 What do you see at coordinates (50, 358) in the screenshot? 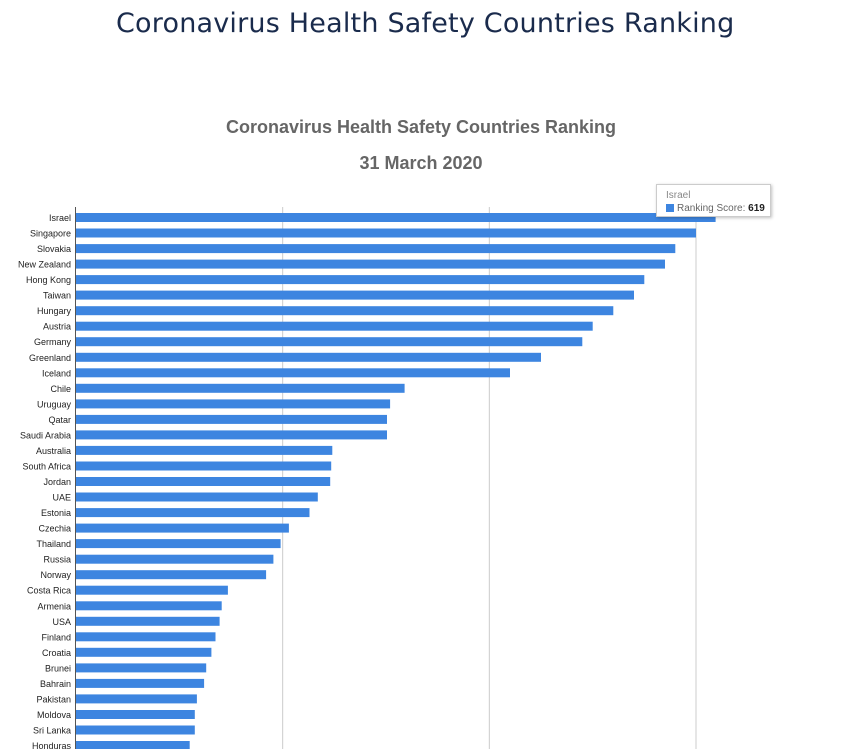
I see `y-tick-label: Greenland` at bounding box center [50, 358].